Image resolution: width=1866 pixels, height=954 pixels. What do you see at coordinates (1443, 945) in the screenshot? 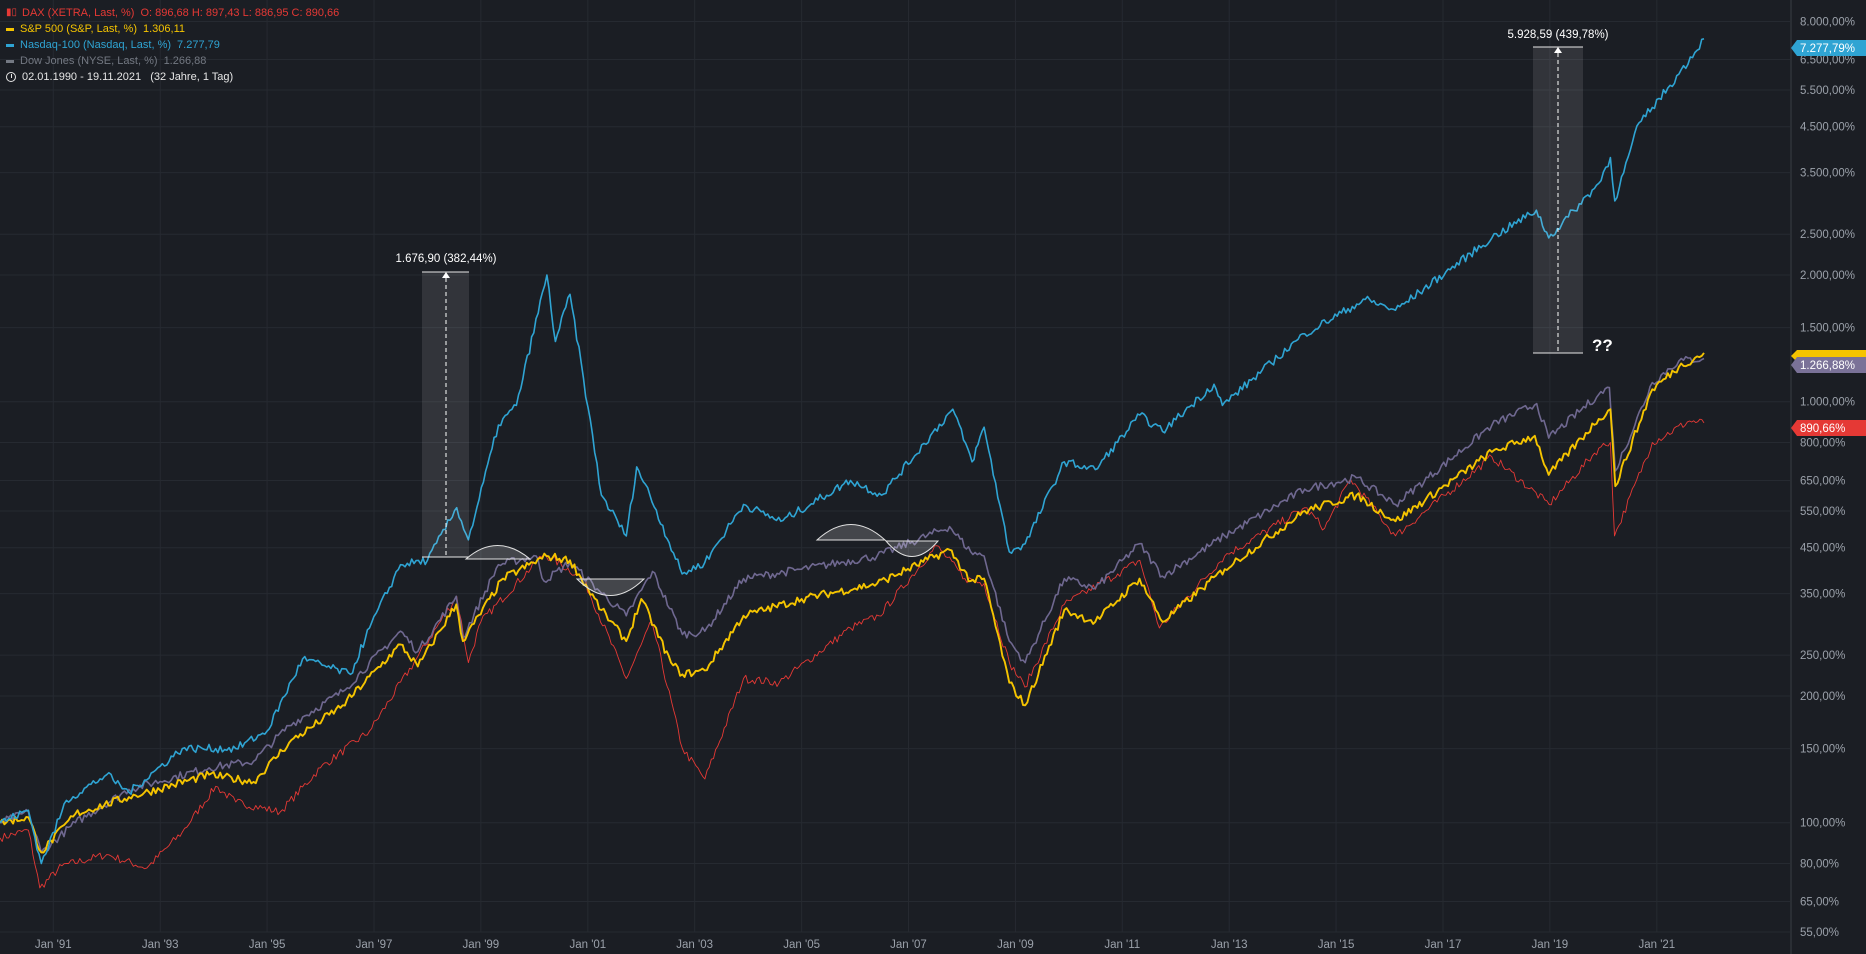
I see `x-tick-label: Jan '17` at bounding box center [1443, 945].